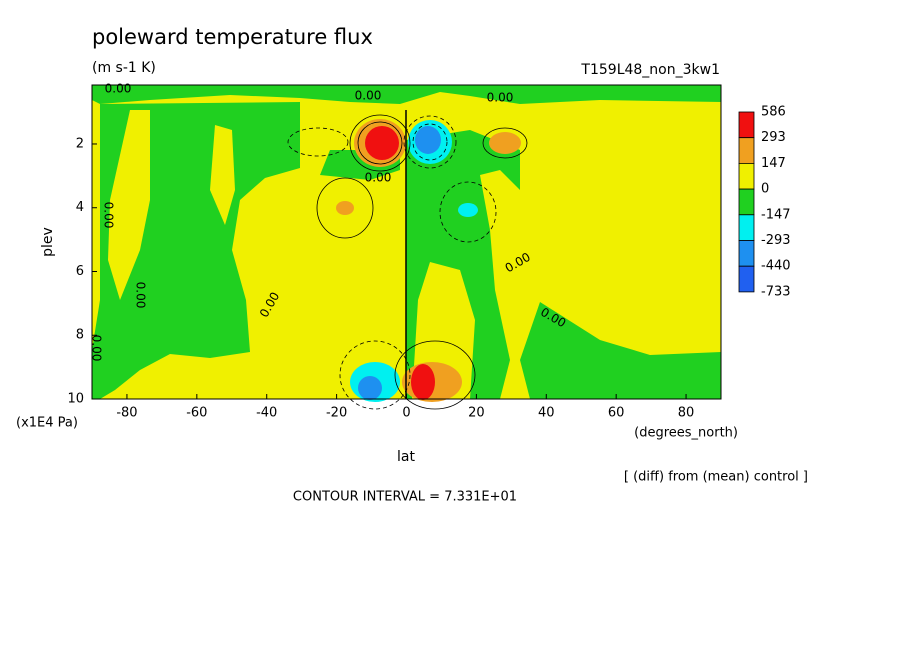  Describe the element at coordinates (75, 399) in the screenshot. I see `y-tick-label: 10` at that location.